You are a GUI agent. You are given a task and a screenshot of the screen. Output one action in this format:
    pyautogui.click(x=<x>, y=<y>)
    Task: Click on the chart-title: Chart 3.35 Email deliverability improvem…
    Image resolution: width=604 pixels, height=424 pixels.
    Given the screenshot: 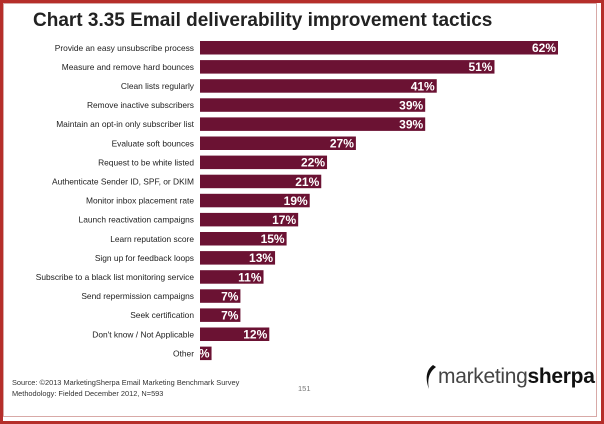 What is the action you would take?
    pyautogui.click(x=263, y=20)
    